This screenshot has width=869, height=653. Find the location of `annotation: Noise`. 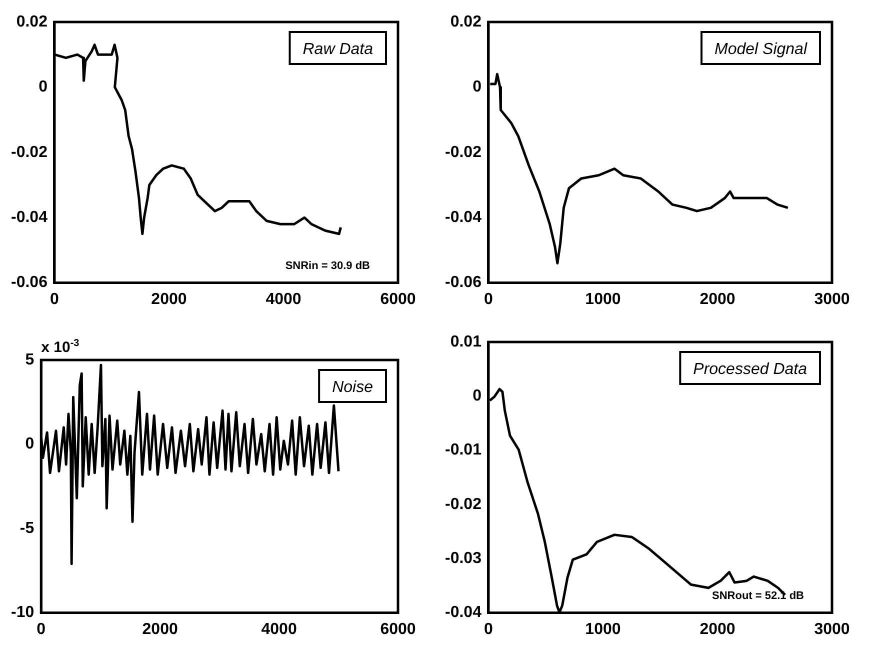

annotation: Noise is located at coordinates (353, 387).